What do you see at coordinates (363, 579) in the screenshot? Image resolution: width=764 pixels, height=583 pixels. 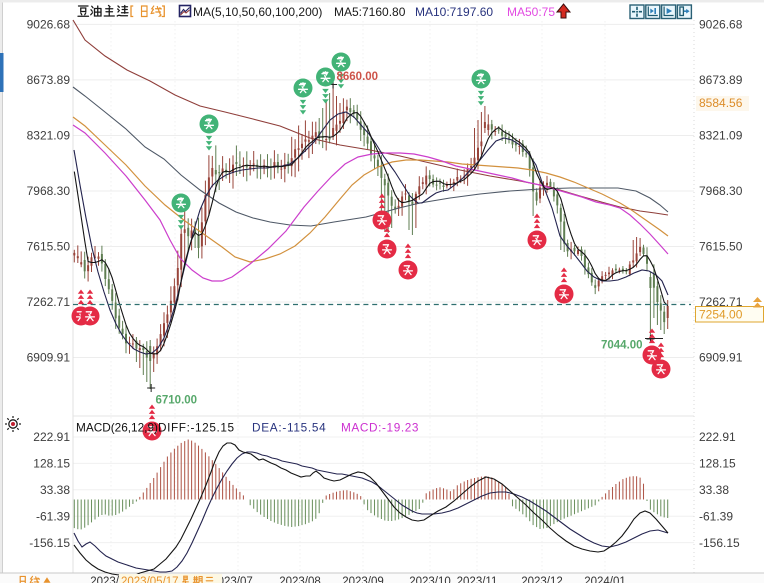 I see `svg-text: 2023/09` at bounding box center [363, 579].